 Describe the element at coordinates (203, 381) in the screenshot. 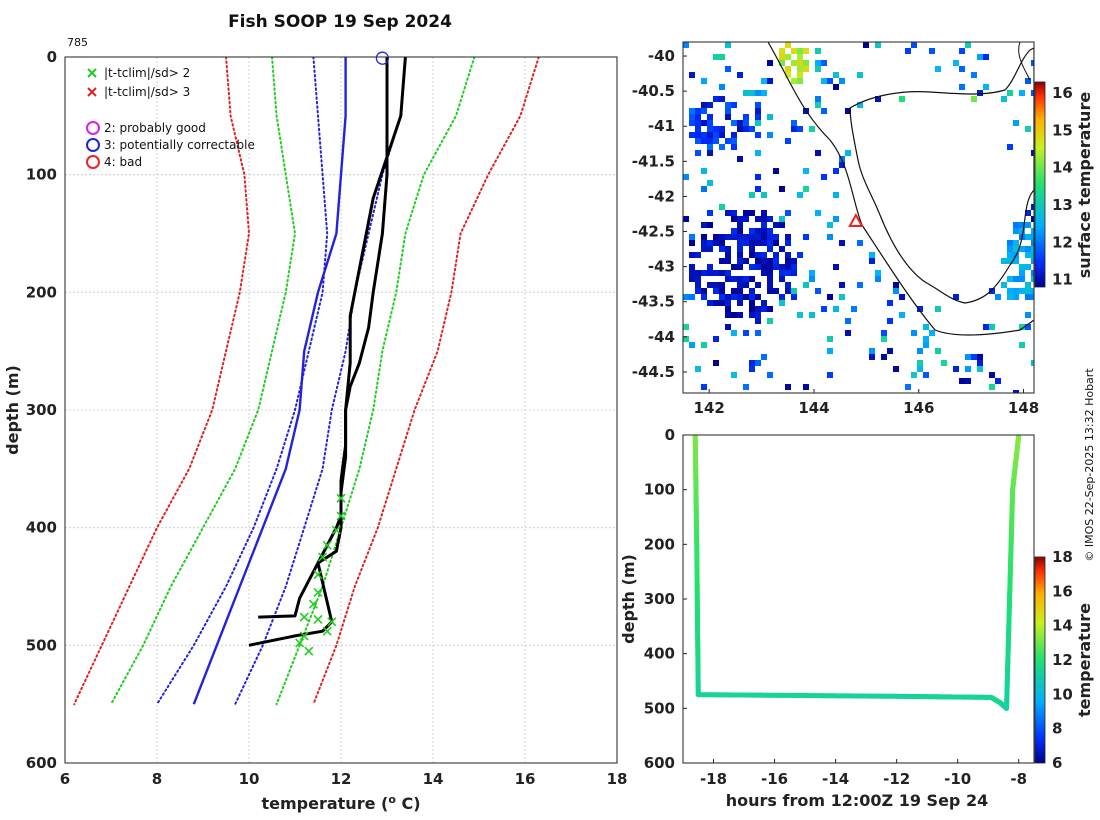

I see `series-line-clim-2sd` at that location.